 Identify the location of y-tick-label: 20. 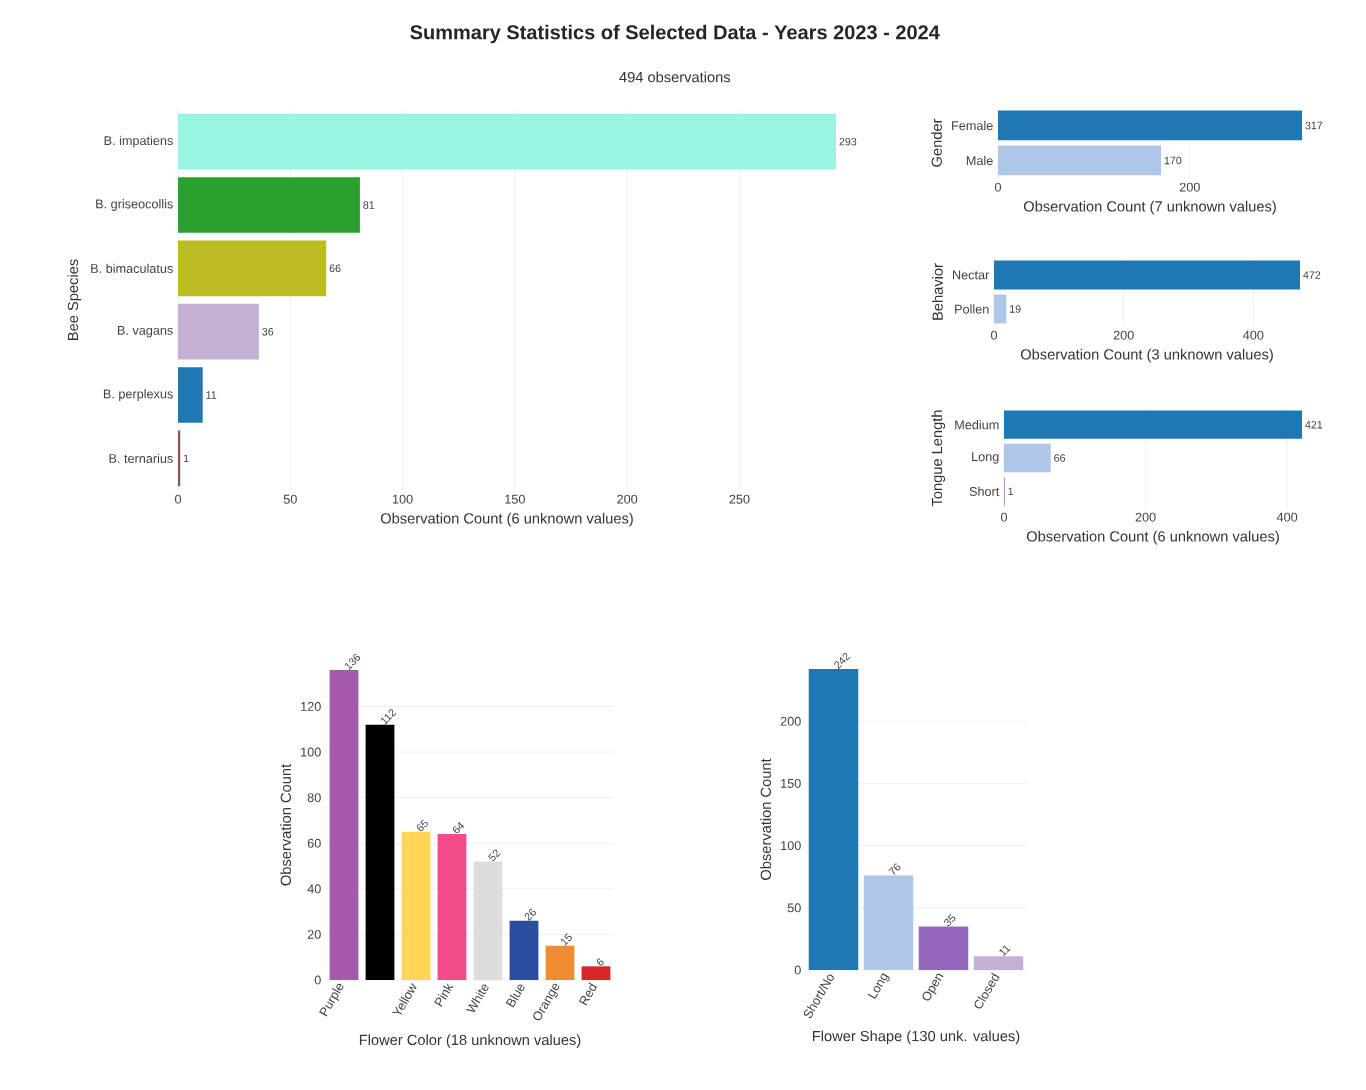
(314, 934).